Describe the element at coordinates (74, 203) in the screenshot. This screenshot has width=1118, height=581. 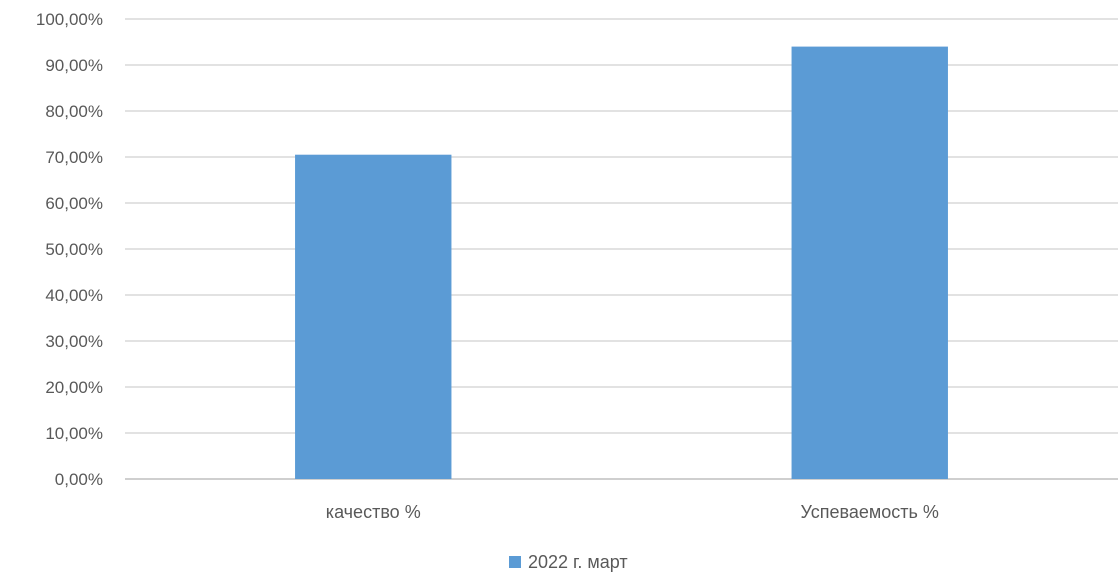
I see `y-tick-label: 60,00%` at that location.